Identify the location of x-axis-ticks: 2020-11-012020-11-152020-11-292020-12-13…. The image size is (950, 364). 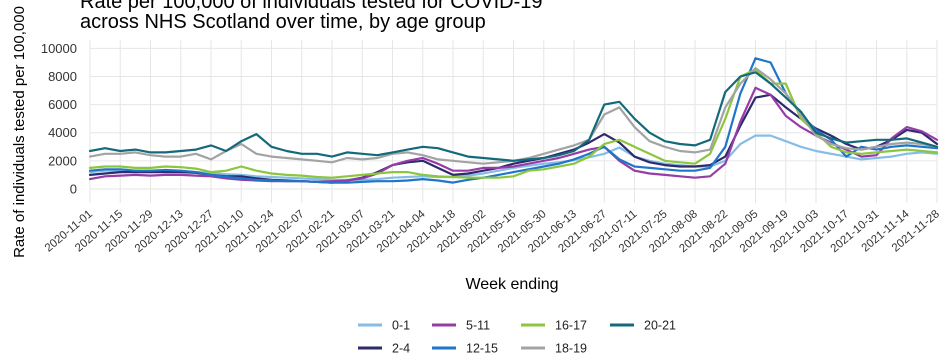
(492, 231).